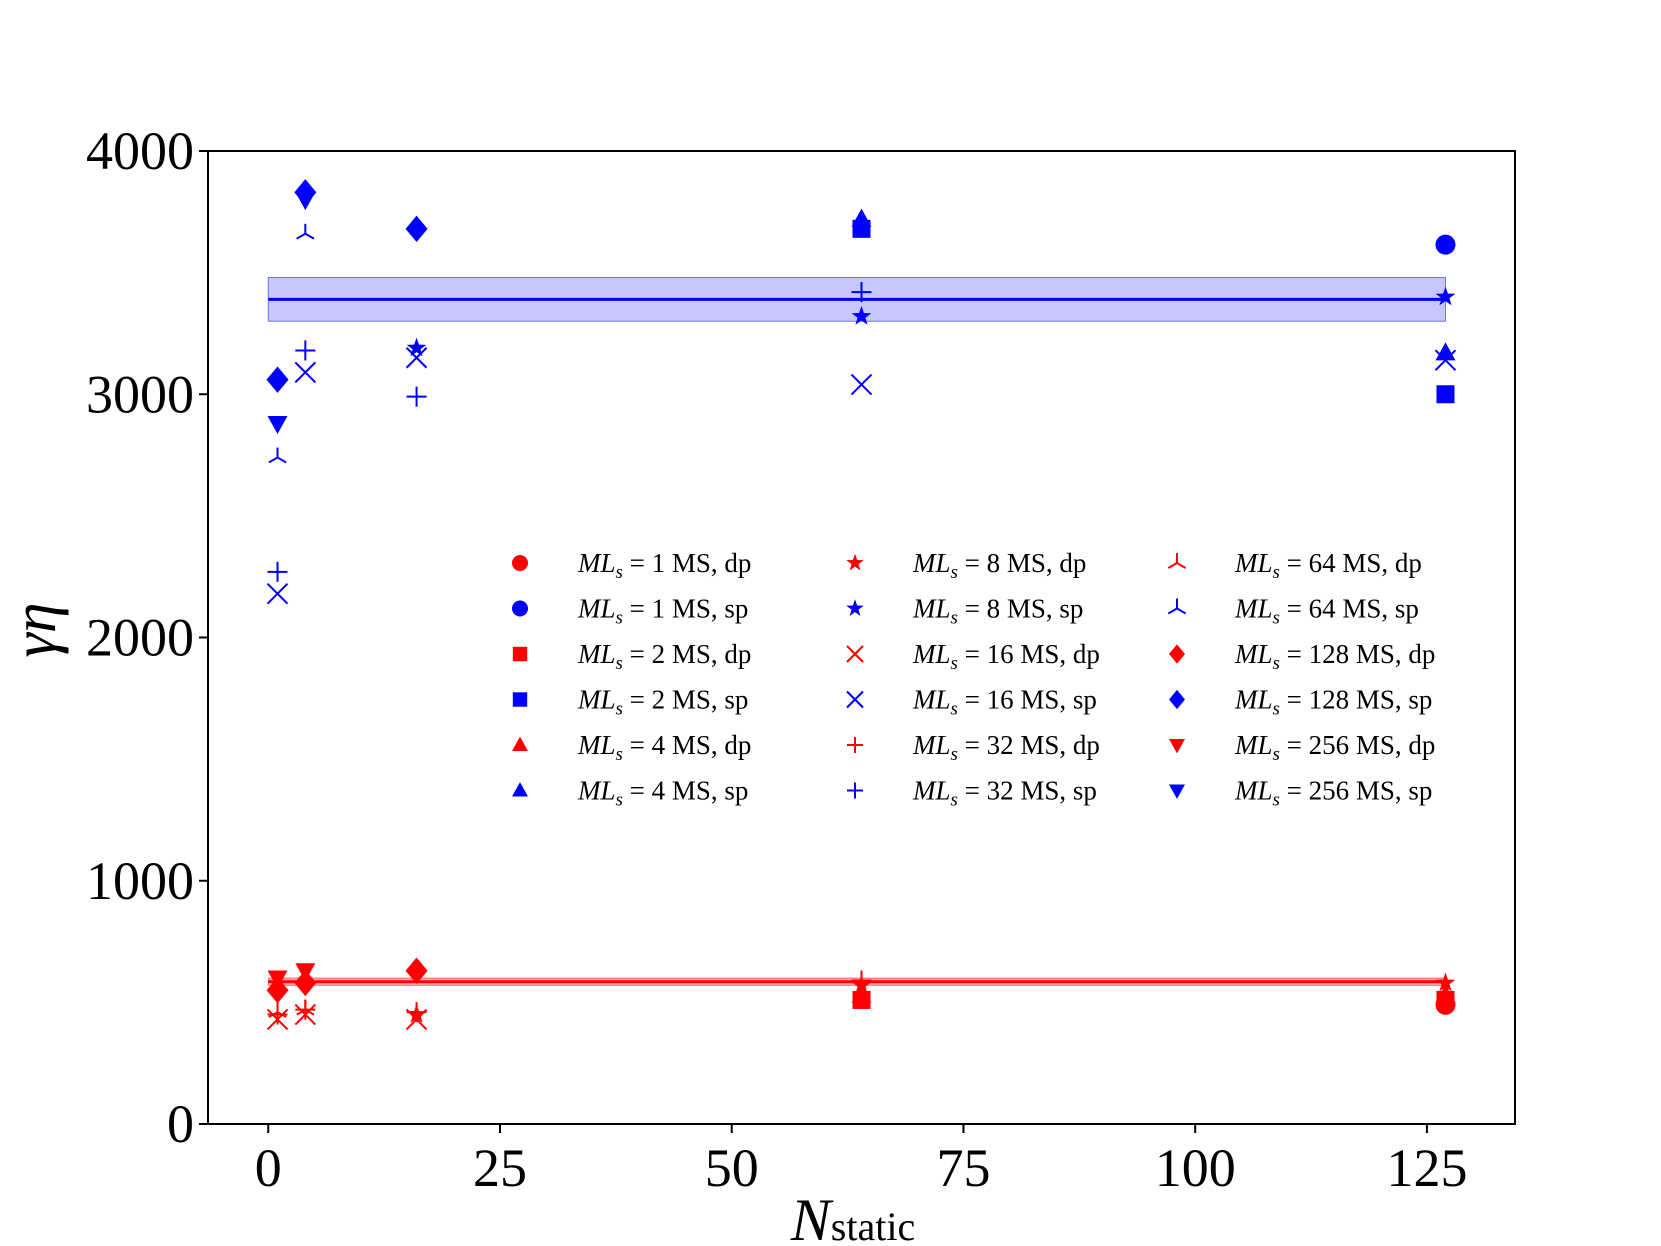  Describe the element at coordinates (347, 1017) in the screenshot. I see `series-ml16-dp` at that location.